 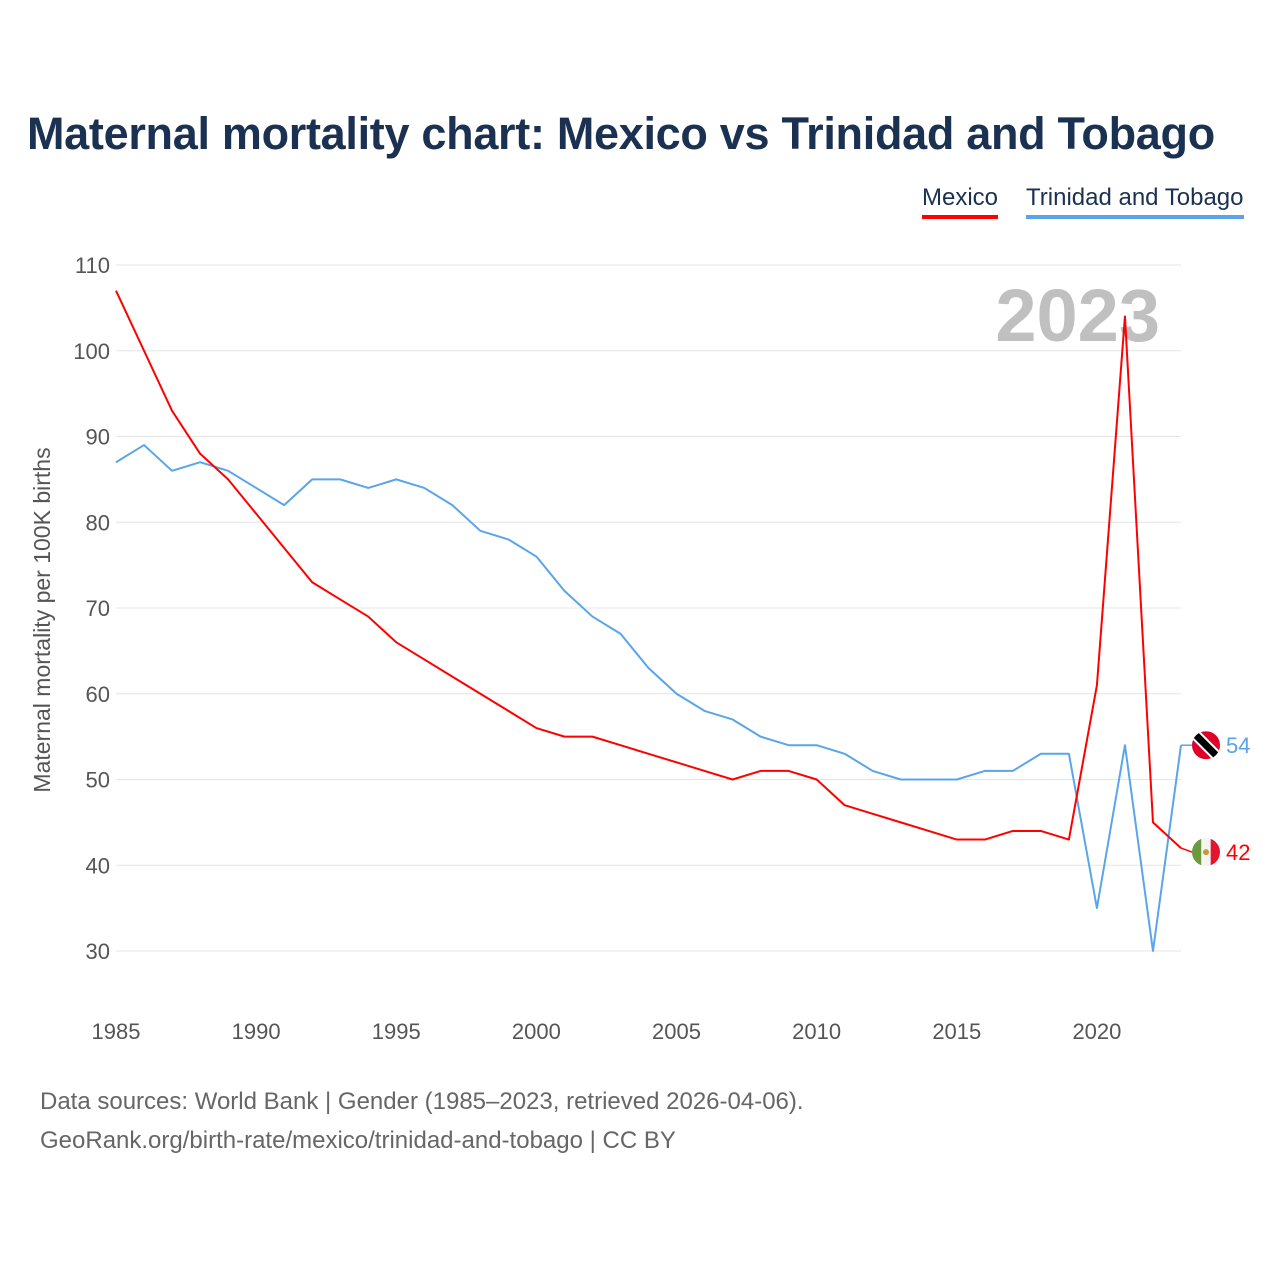 I want to click on y-tick-label: 100, so click(x=91, y=351).